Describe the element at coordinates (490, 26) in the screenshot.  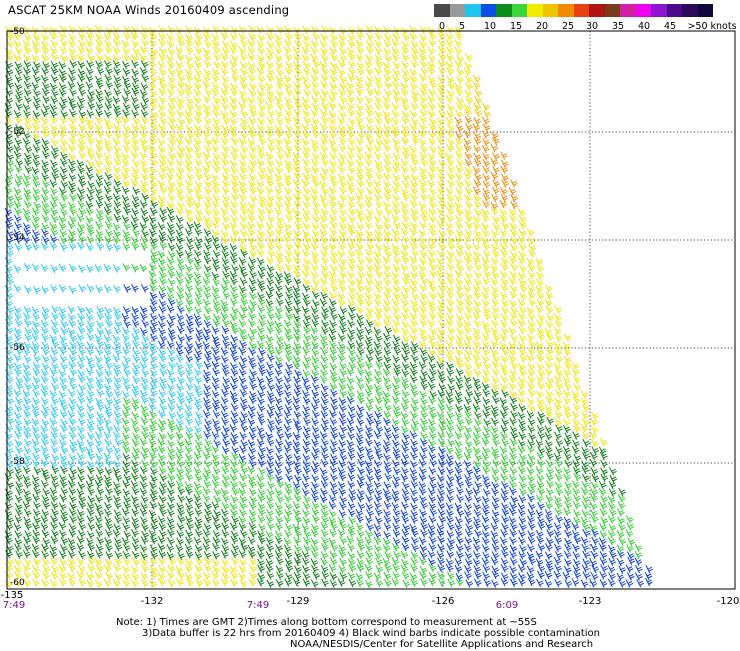
I see `legend-label-10: 10` at that location.